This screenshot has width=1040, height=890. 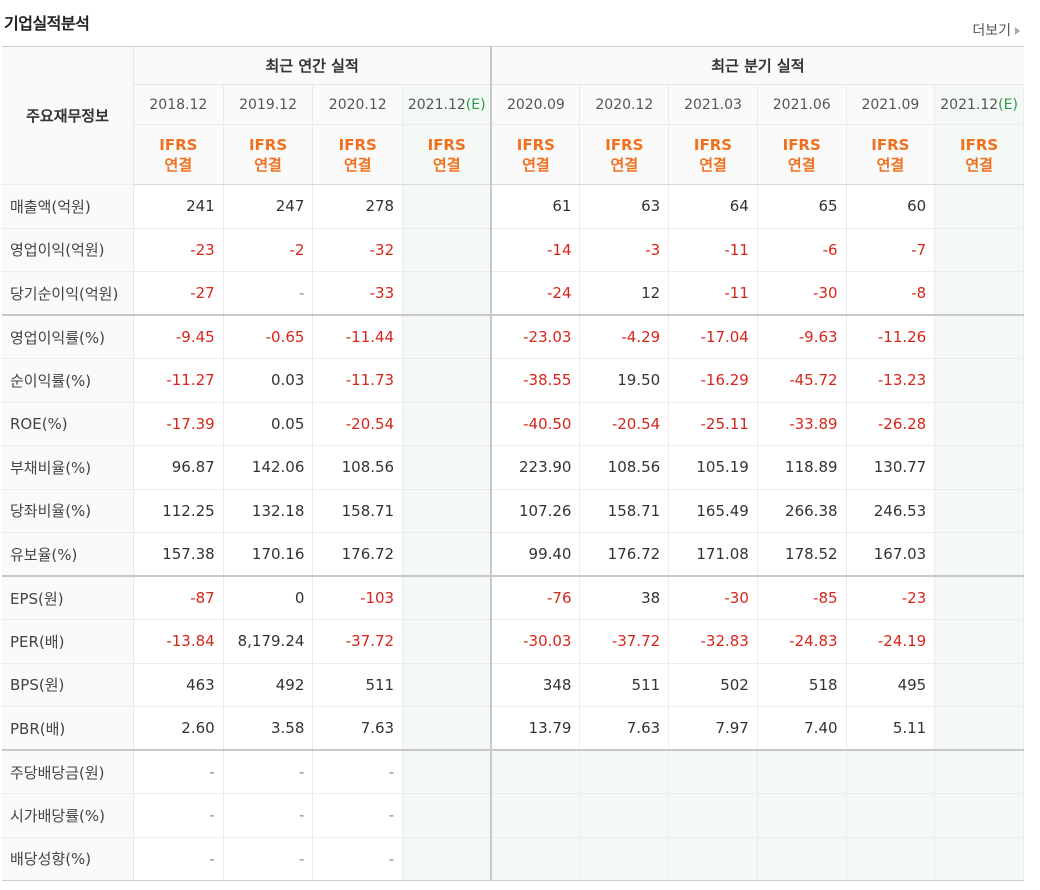 I want to click on period-header: 2019.12, so click(x=268, y=104).